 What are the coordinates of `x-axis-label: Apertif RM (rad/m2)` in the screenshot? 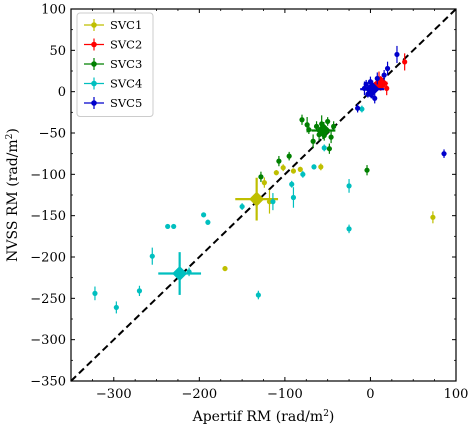 It's located at (263, 417).